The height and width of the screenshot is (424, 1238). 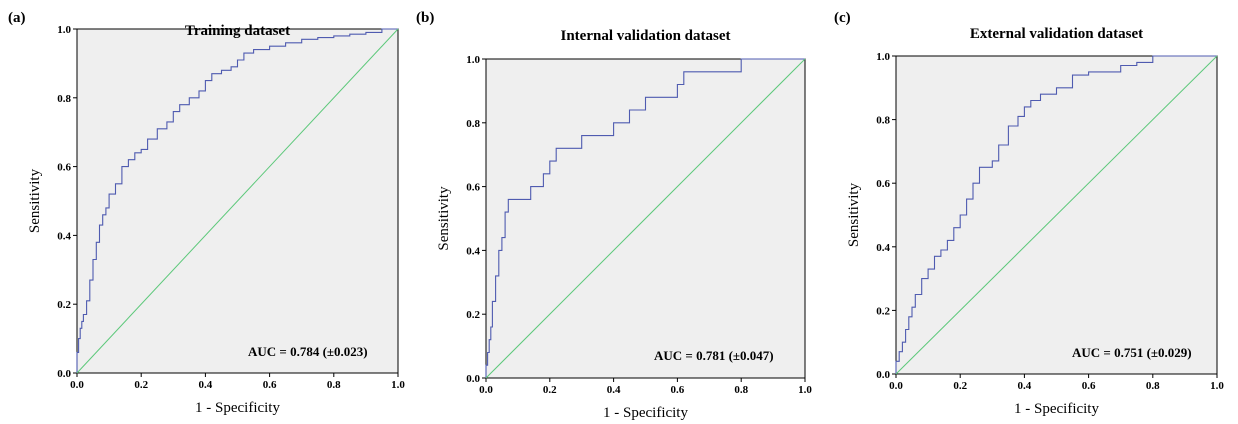 What do you see at coordinates (237, 31) in the screenshot?
I see `chart-title: Training dataset` at bounding box center [237, 31].